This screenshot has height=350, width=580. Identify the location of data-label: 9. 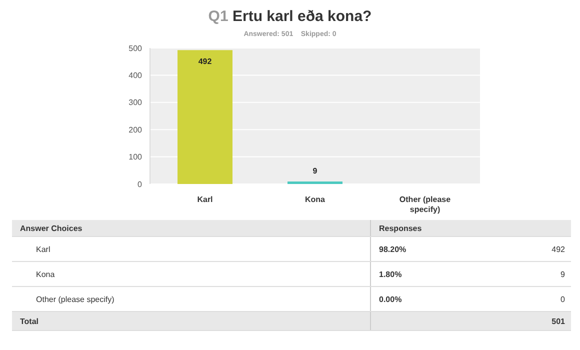
(315, 171).